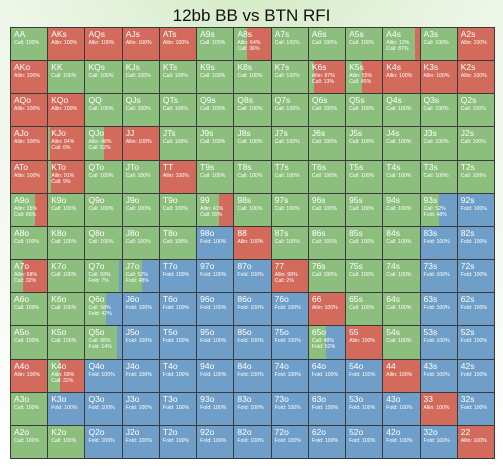  Describe the element at coordinates (29, 276) in the screenshot. I see `hand-cell: A7o Allin: 68% Call: 32%` at that location.